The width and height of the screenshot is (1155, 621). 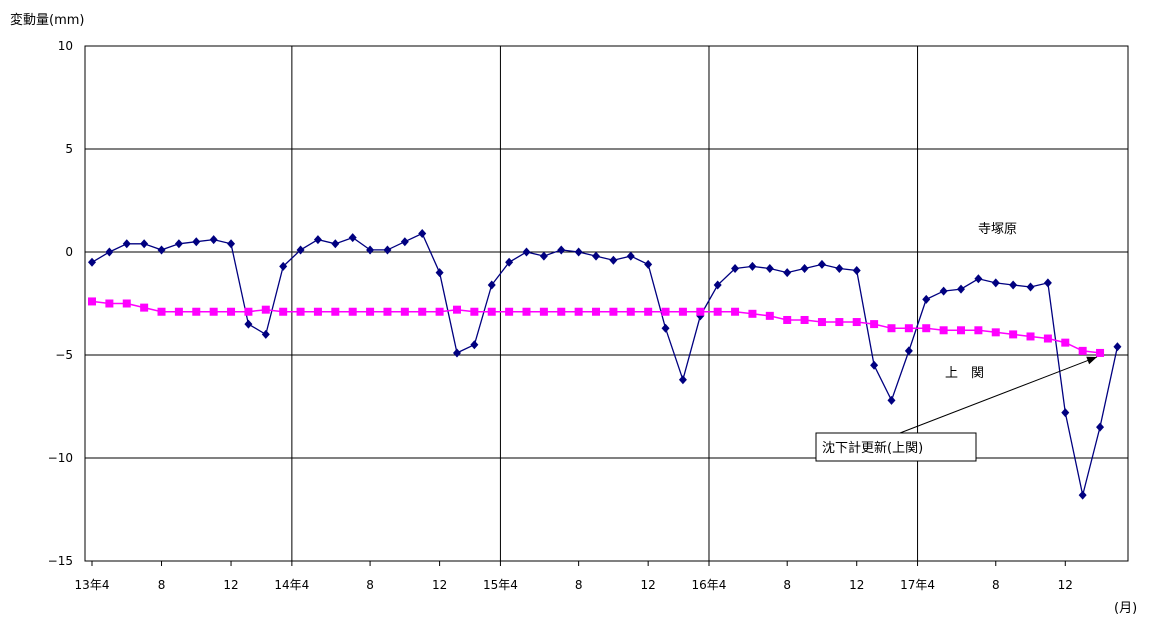 What do you see at coordinates (69, 252) in the screenshot?
I see `y-tick-label: 0` at bounding box center [69, 252].